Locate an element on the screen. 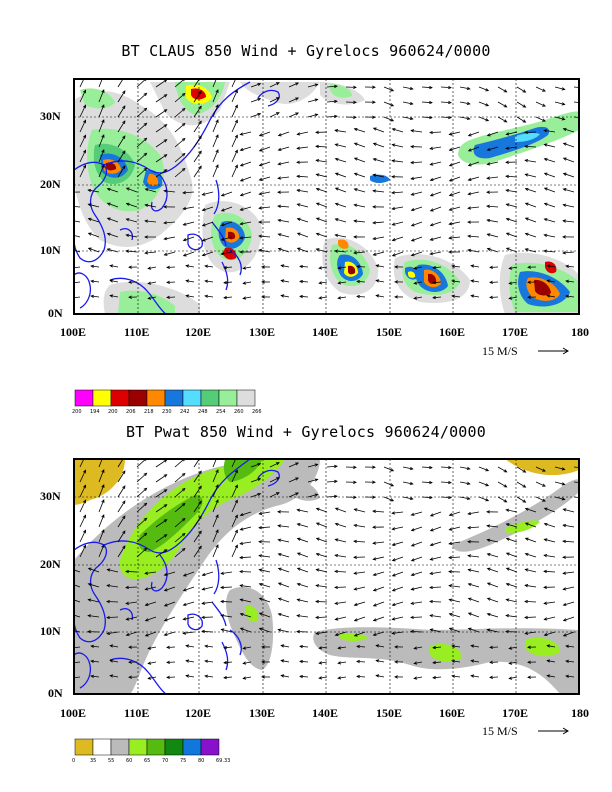  top-colorbar-label-6: 242 is located at coordinates (185, 412).